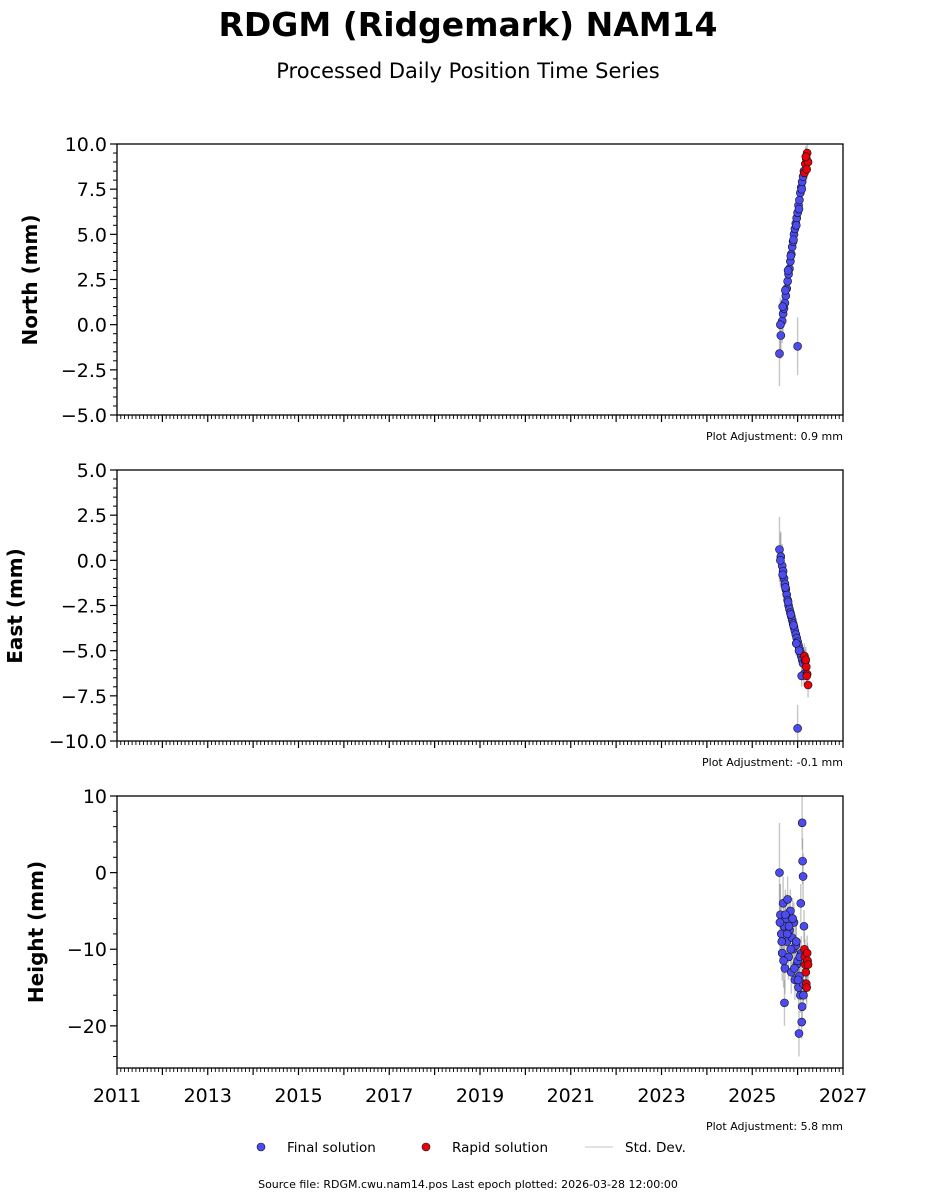 This screenshot has height=1200, width=937. Describe the element at coordinates (92, 326) in the screenshot. I see `north-y-tick-label: 0.0` at that location.